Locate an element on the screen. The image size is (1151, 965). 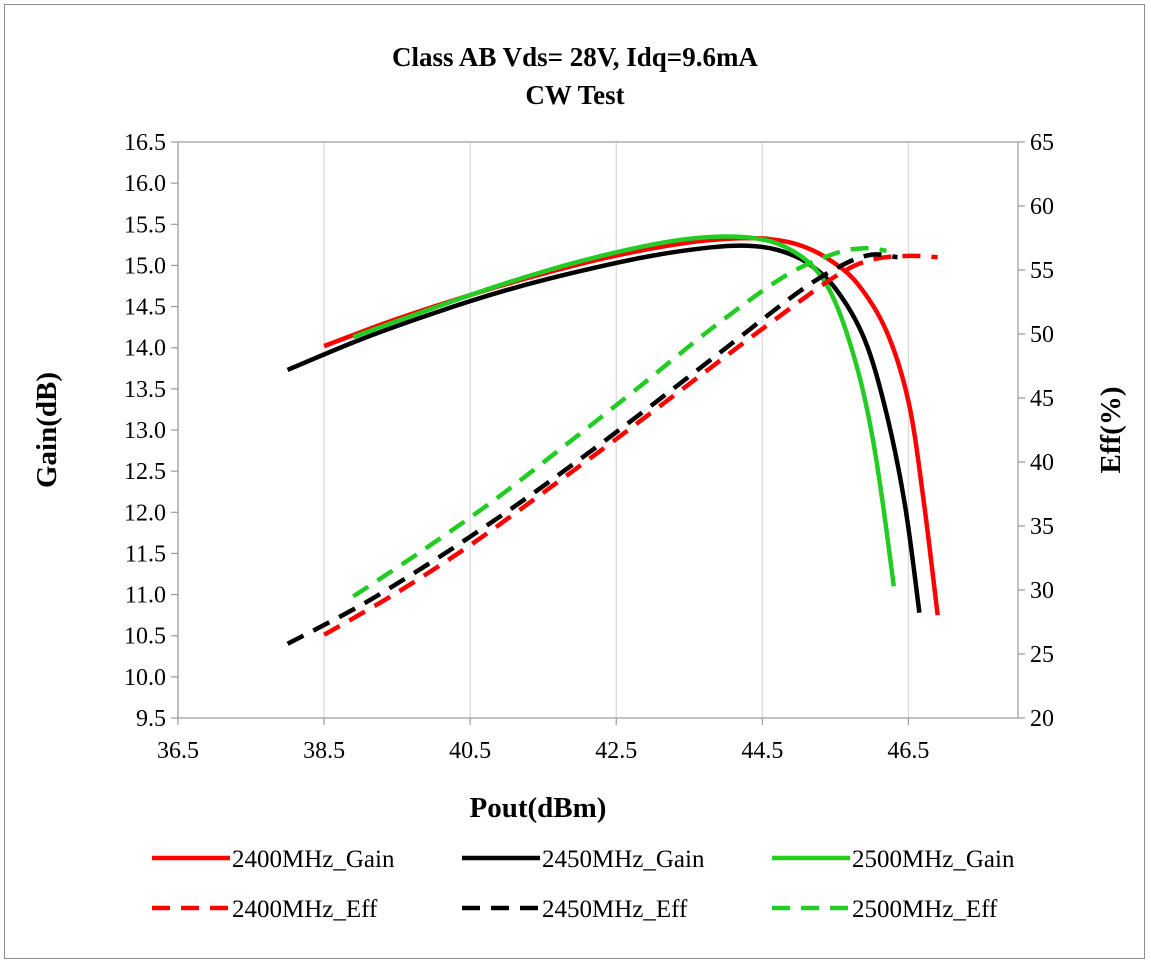
y-tick-label: 11.0 is located at coordinates (145, 596).